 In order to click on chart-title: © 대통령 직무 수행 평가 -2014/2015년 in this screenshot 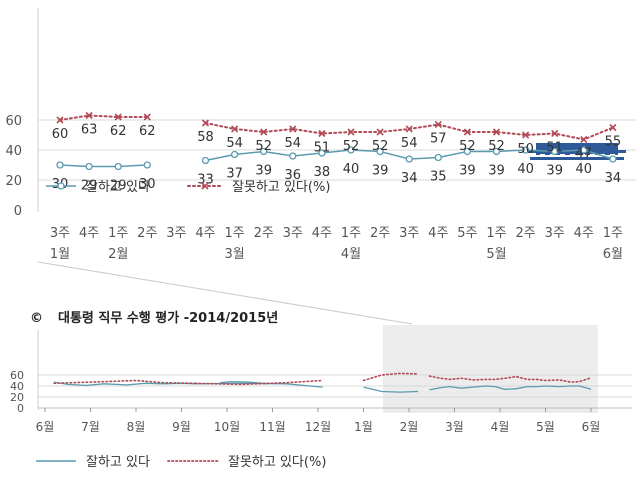, I will do `click(154, 318)`.